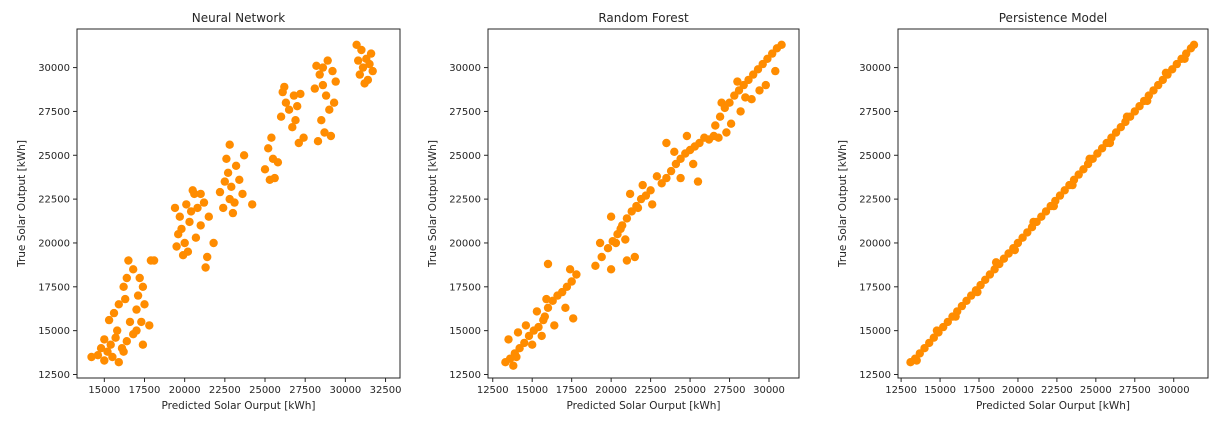  I want to click on x-tick-label: 25000, so click(690, 390).